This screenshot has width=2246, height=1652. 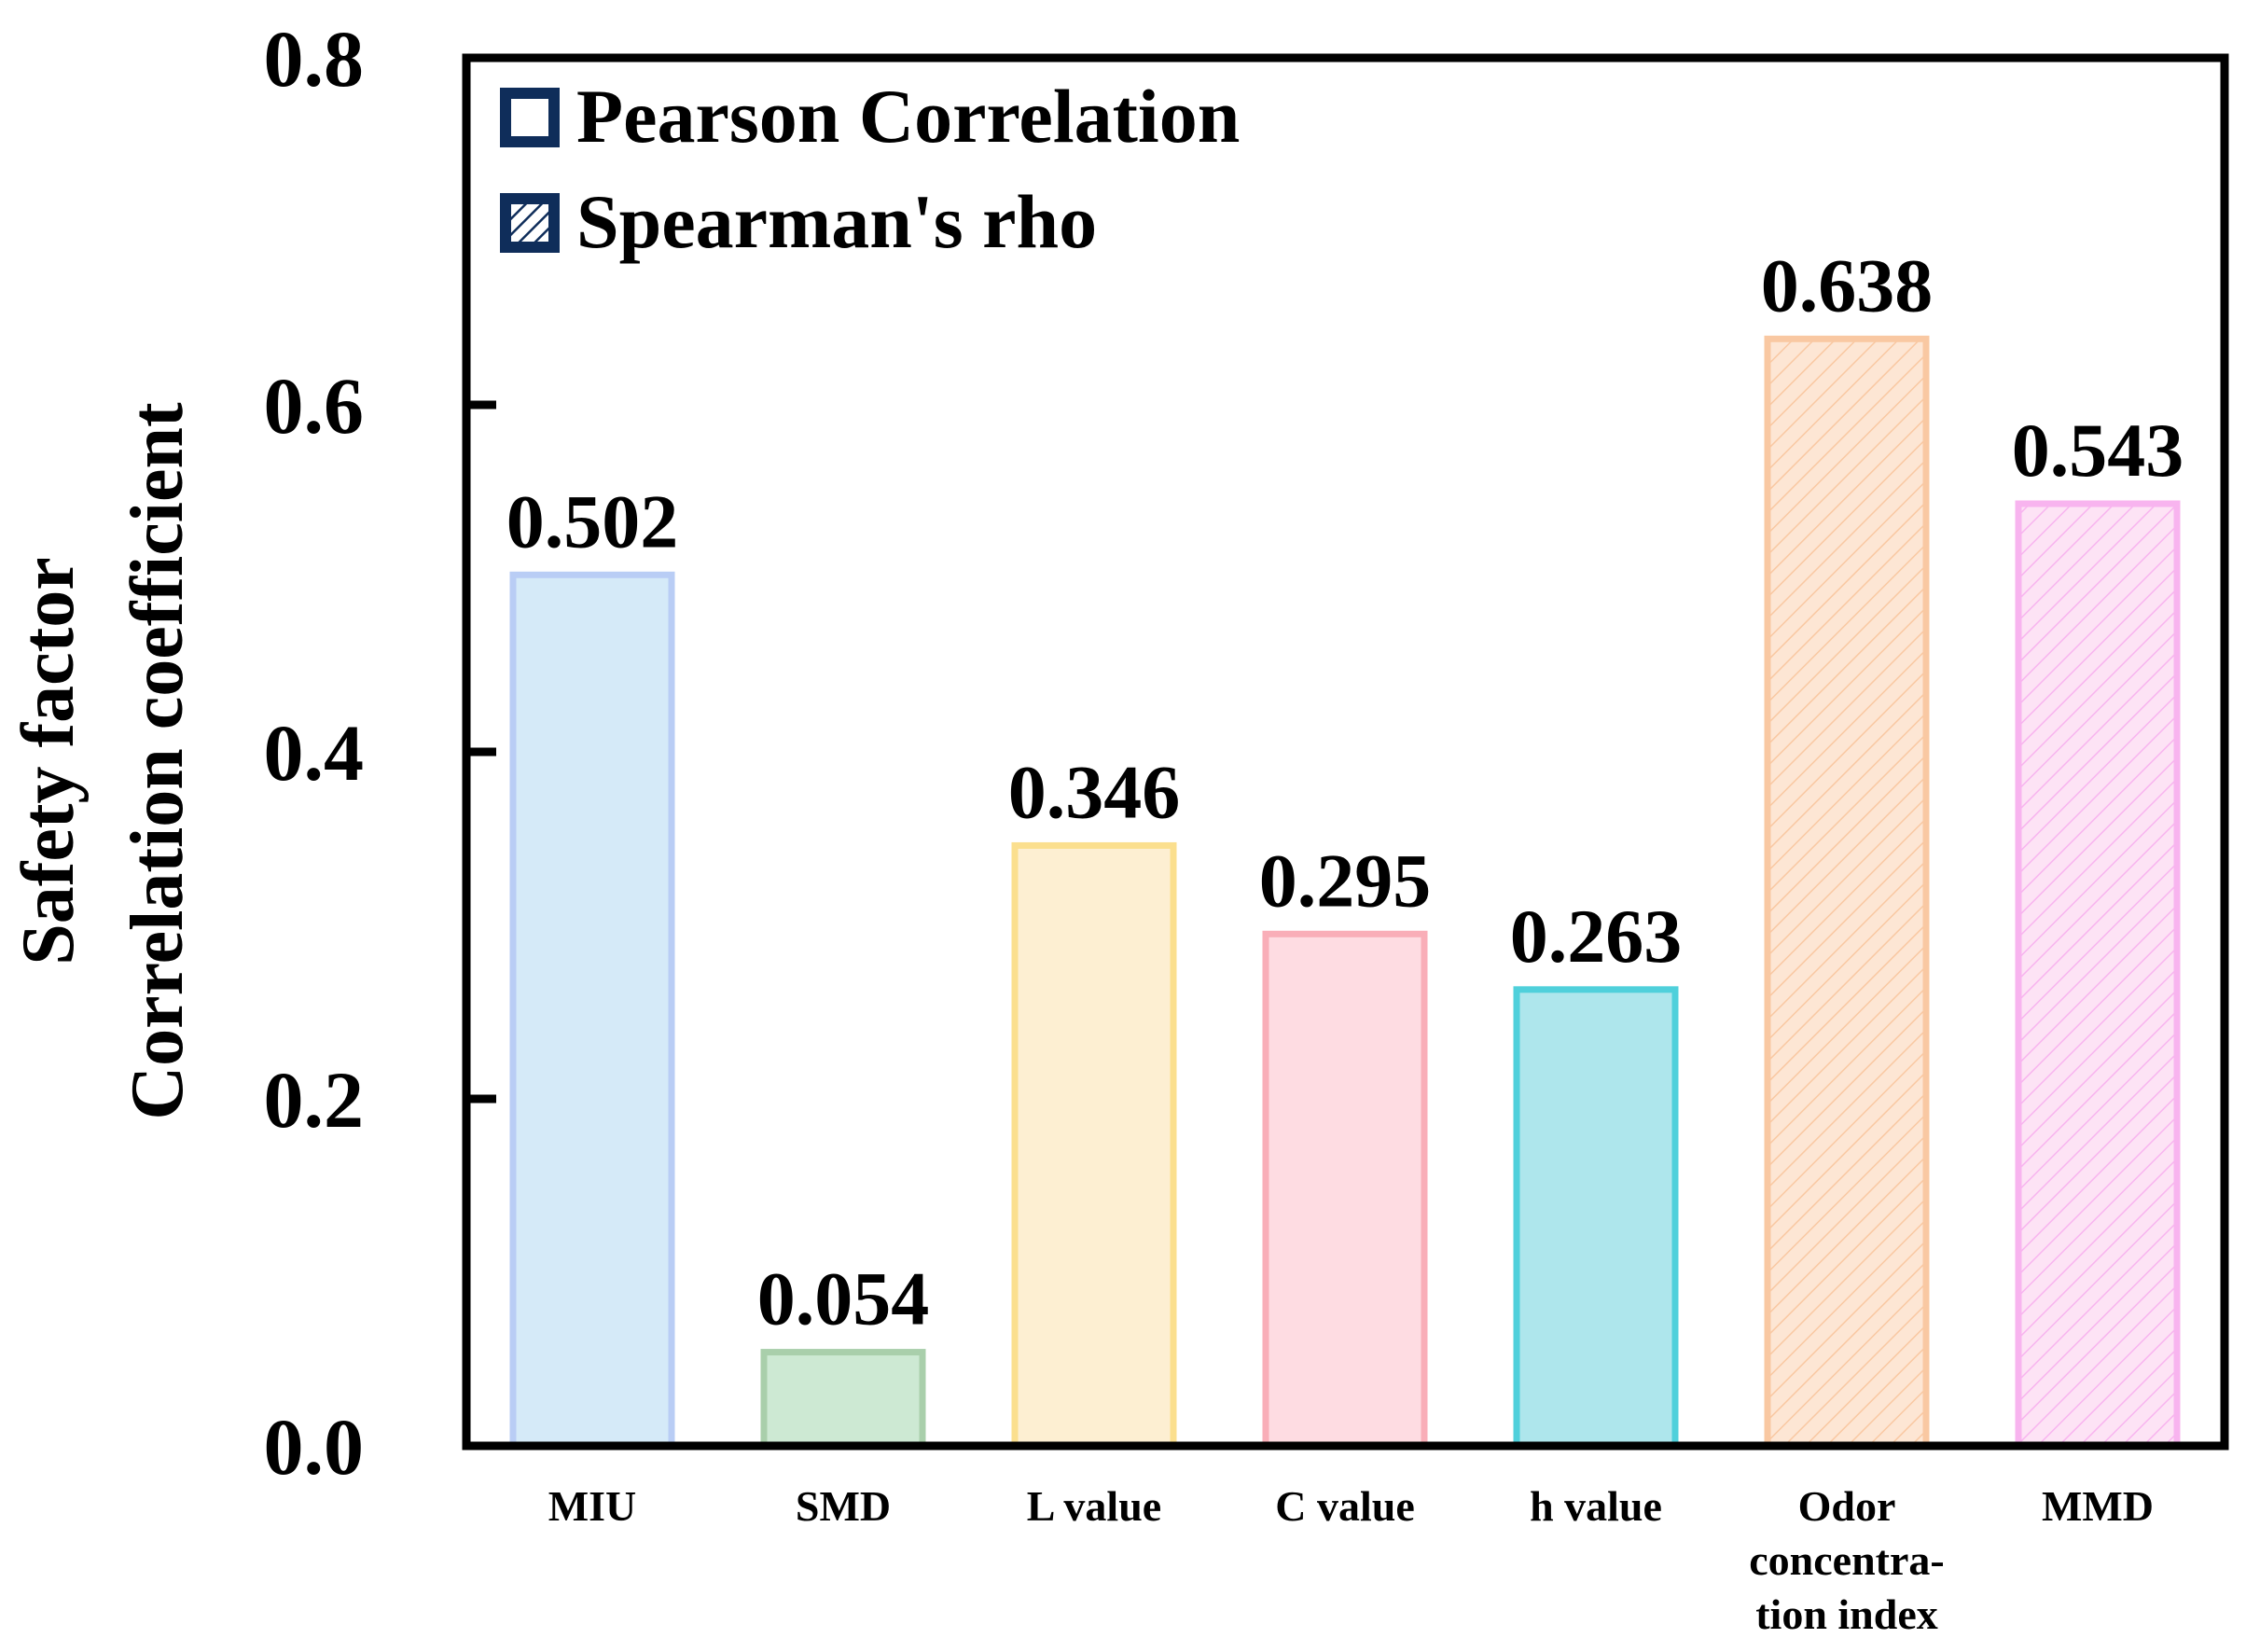 What do you see at coordinates (314, 406) in the screenshot?
I see `y-tick-label: 0.6` at bounding box center [314, 406].